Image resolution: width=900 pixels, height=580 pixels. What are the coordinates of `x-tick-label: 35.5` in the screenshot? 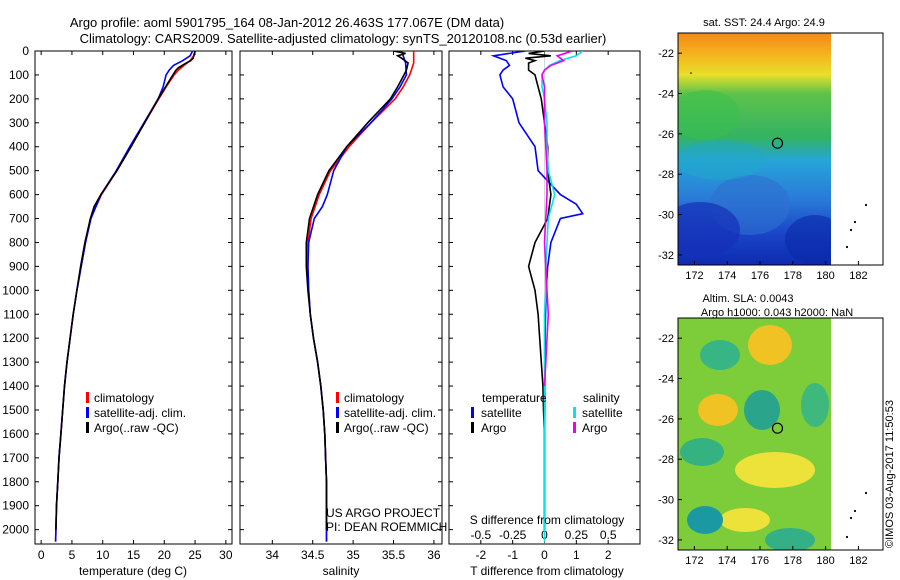 It's located at (394, 555).